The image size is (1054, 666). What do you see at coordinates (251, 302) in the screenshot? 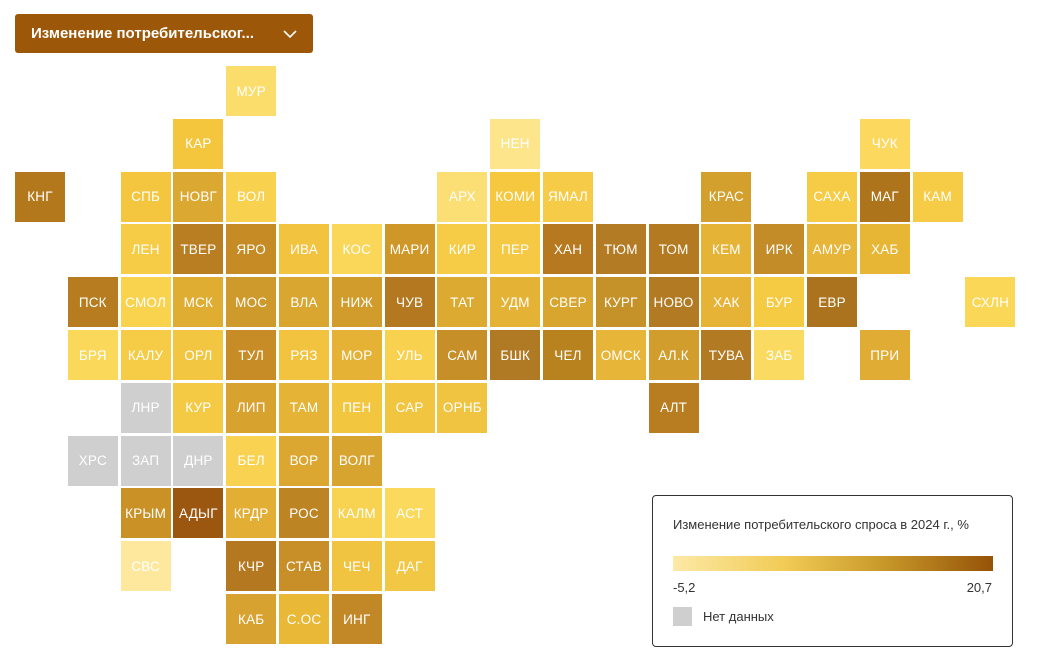
I see `region-tile: МОС` at bounding box center [251, 302].